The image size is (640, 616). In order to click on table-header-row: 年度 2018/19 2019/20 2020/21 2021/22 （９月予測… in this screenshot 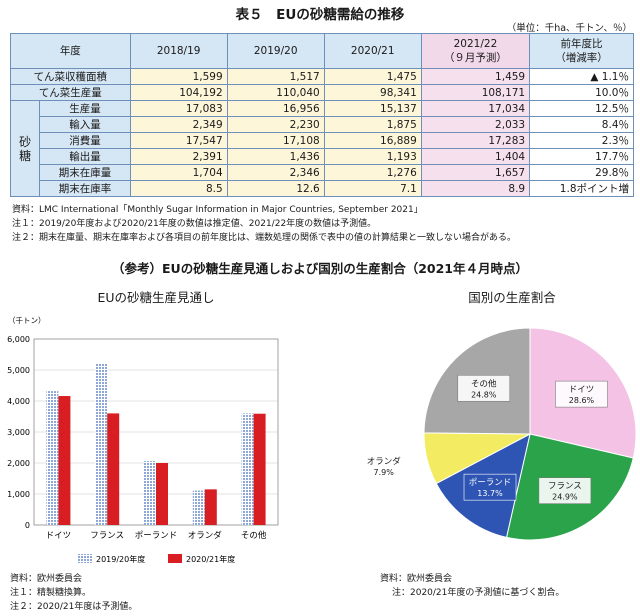, I will do `click(322, 51)`.